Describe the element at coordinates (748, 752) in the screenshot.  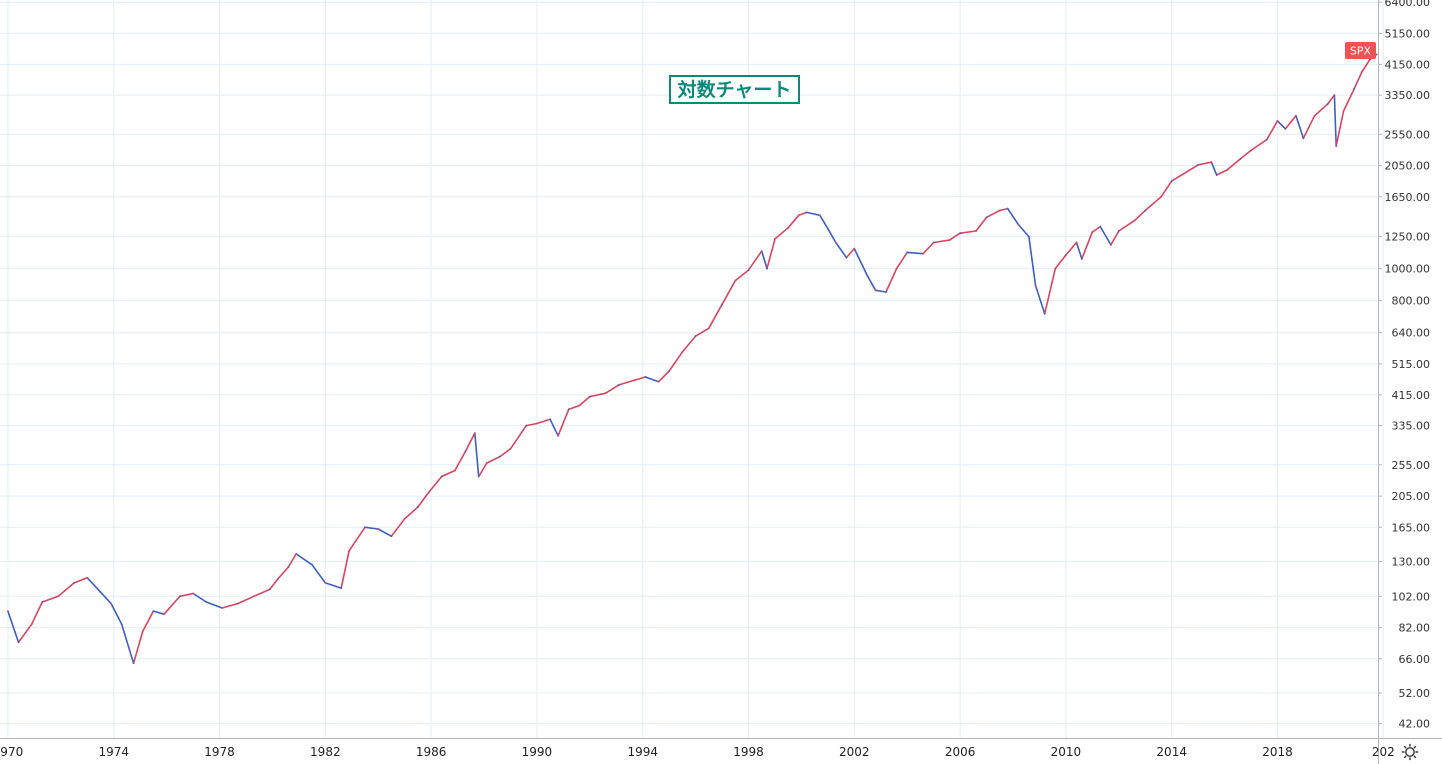
I see `x-tick-label: 1998` at that location.